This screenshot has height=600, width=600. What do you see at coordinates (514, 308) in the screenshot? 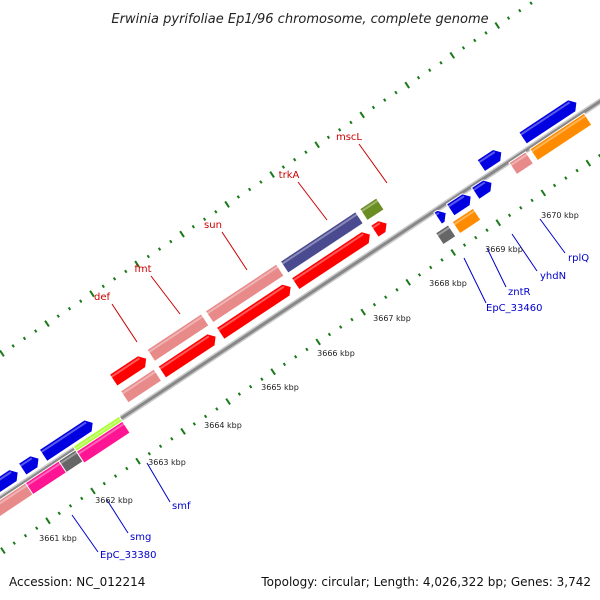
I see `gene-label: EpC_33460` at bounding box center [514, 308].